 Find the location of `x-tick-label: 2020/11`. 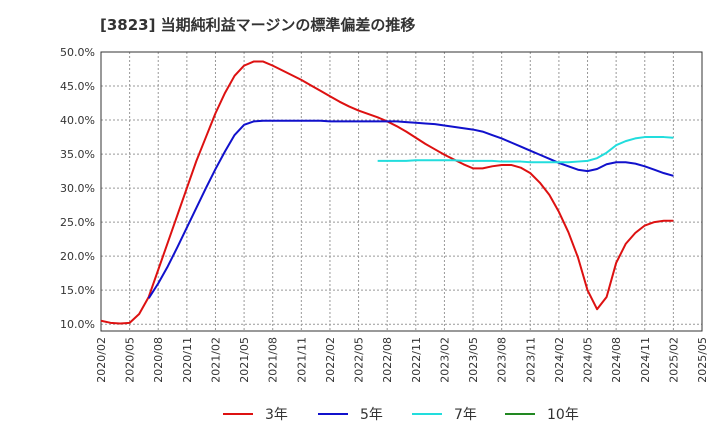

x-tick-label: 2020/11 is located at coordinates (187, 360).